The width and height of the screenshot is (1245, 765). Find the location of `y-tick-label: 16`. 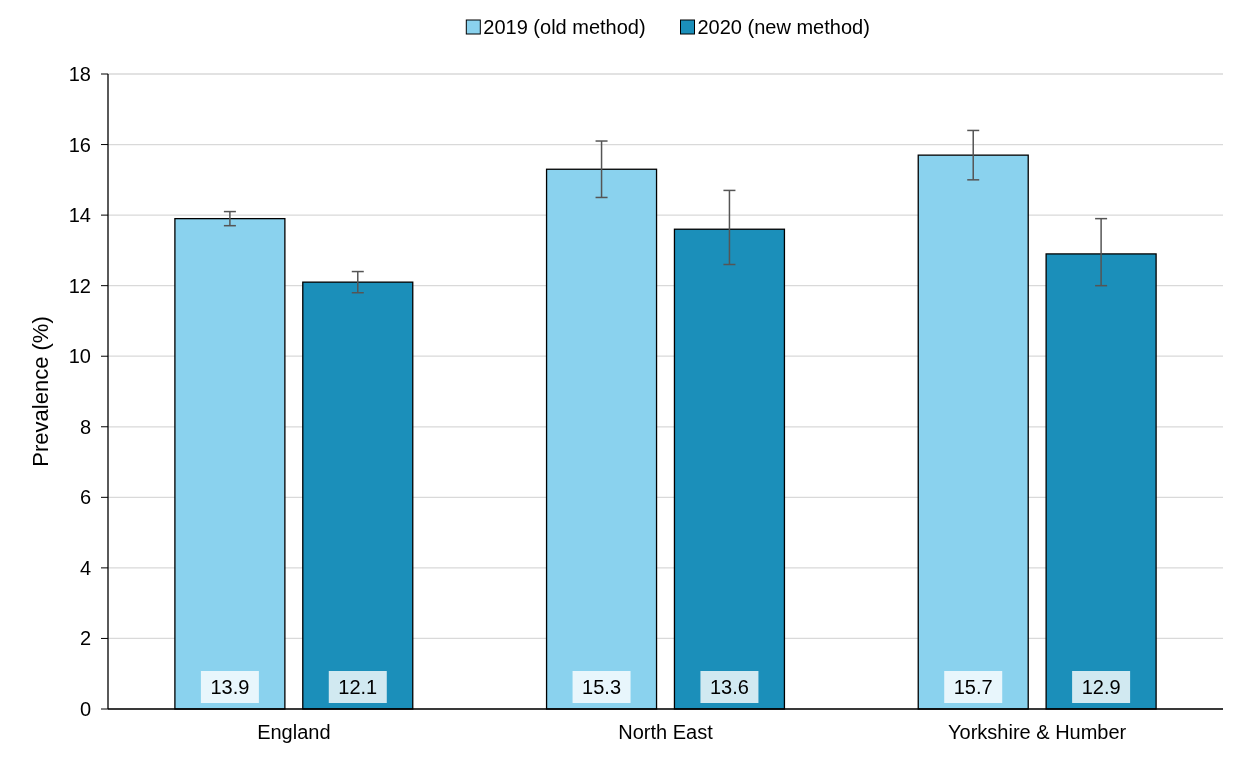

y-tick-label: 16 is located at coordinates (79, 144).